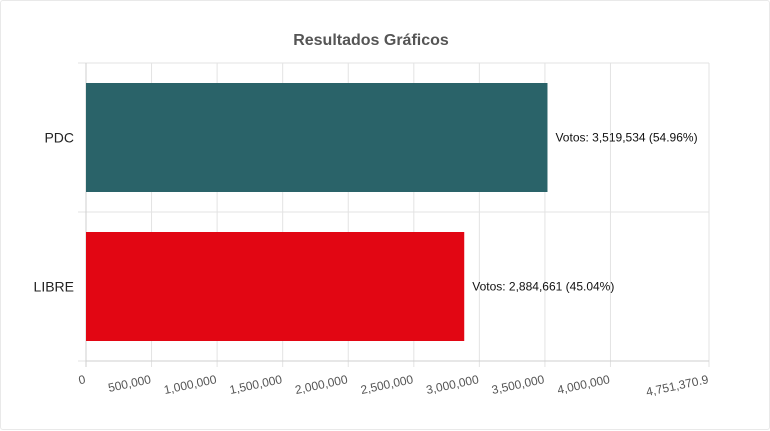 This screenshot has width=770, height=431. Describe the element at coordinates (321, 384) in the screenshot. I see `x-tick-label: 2,000,000` at that location.